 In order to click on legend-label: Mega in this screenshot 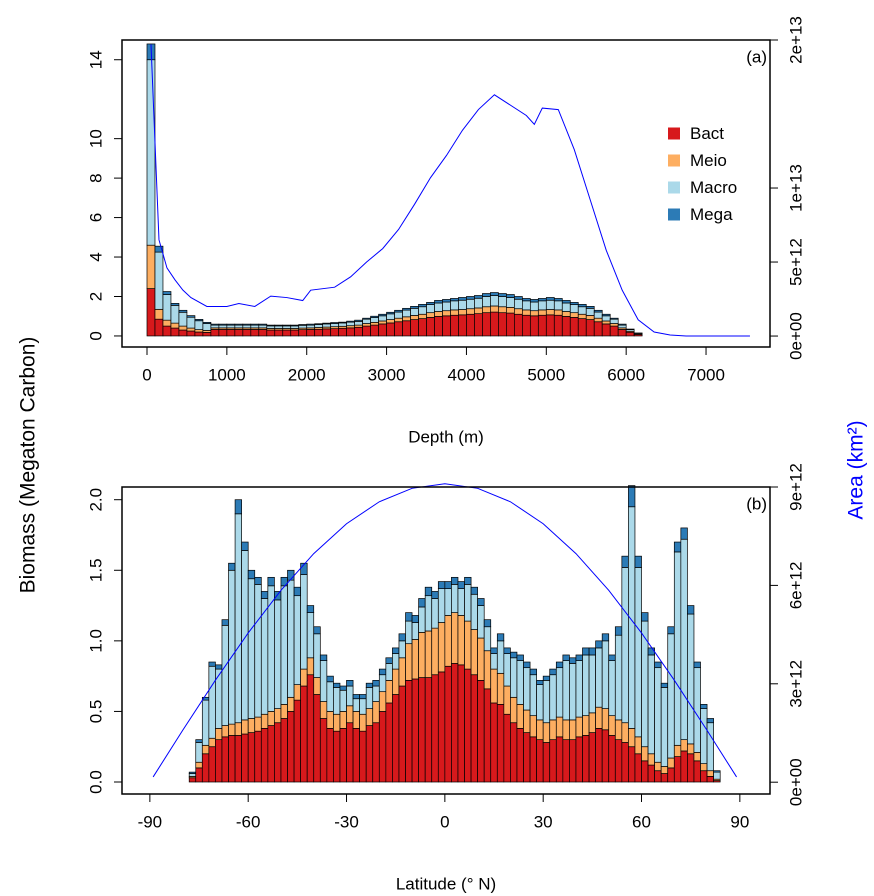, I will do `click(711, 214)`.